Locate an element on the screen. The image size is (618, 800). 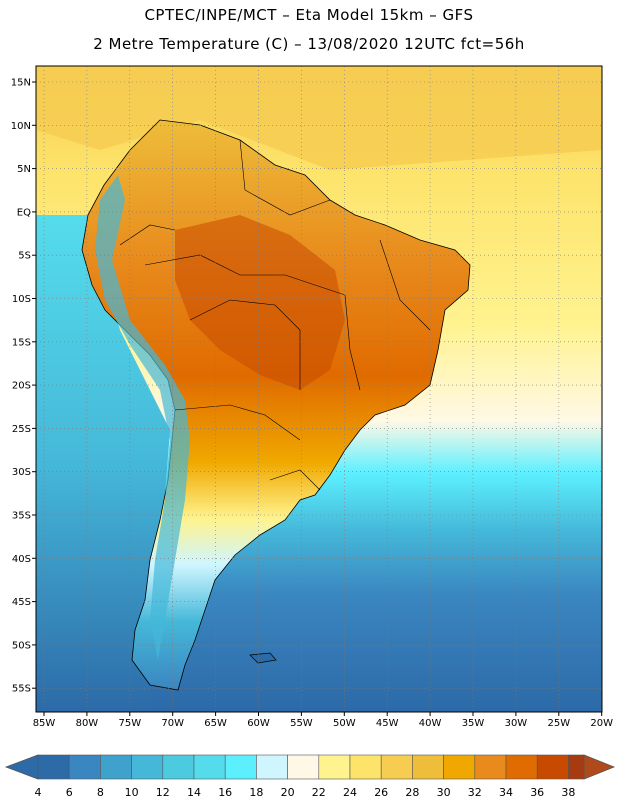
lat-label: 45S is located at coordinates (21, 602).